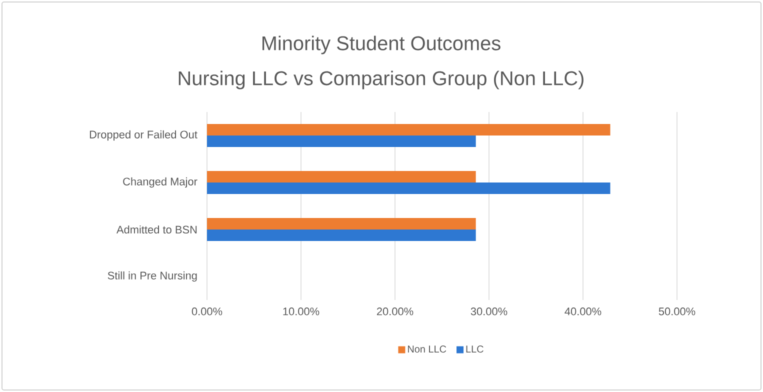 The height and width of the screenshot is (392, 763). Describe the element at coordinates (152, 276) in the screenshot. I see `y-tick-label: Still in Pre Nursing` at that location.